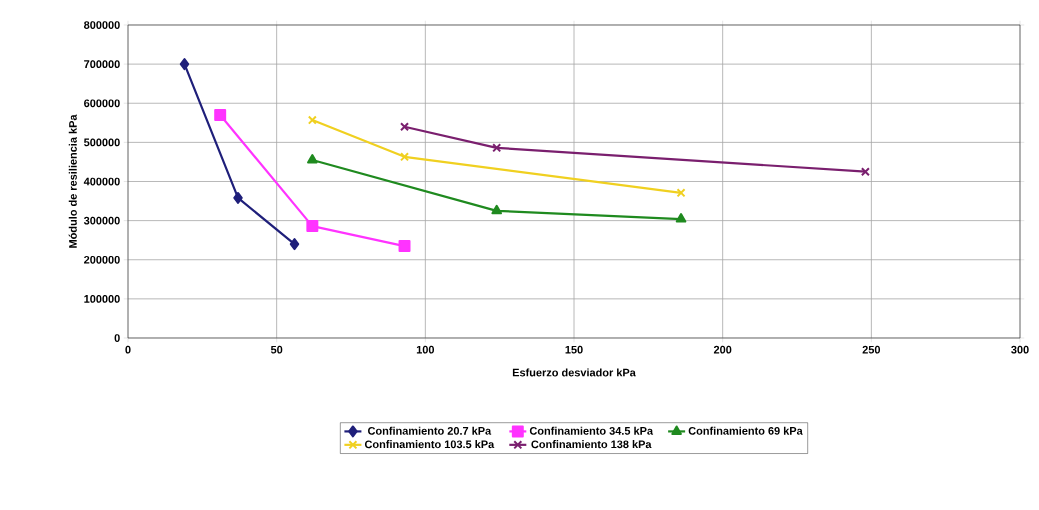  What do you see at coordinates (72, 181) in the screenshot?
I see `y-axis-title: Módulo de resiliencia kPa` at bounding box center [72, 181].